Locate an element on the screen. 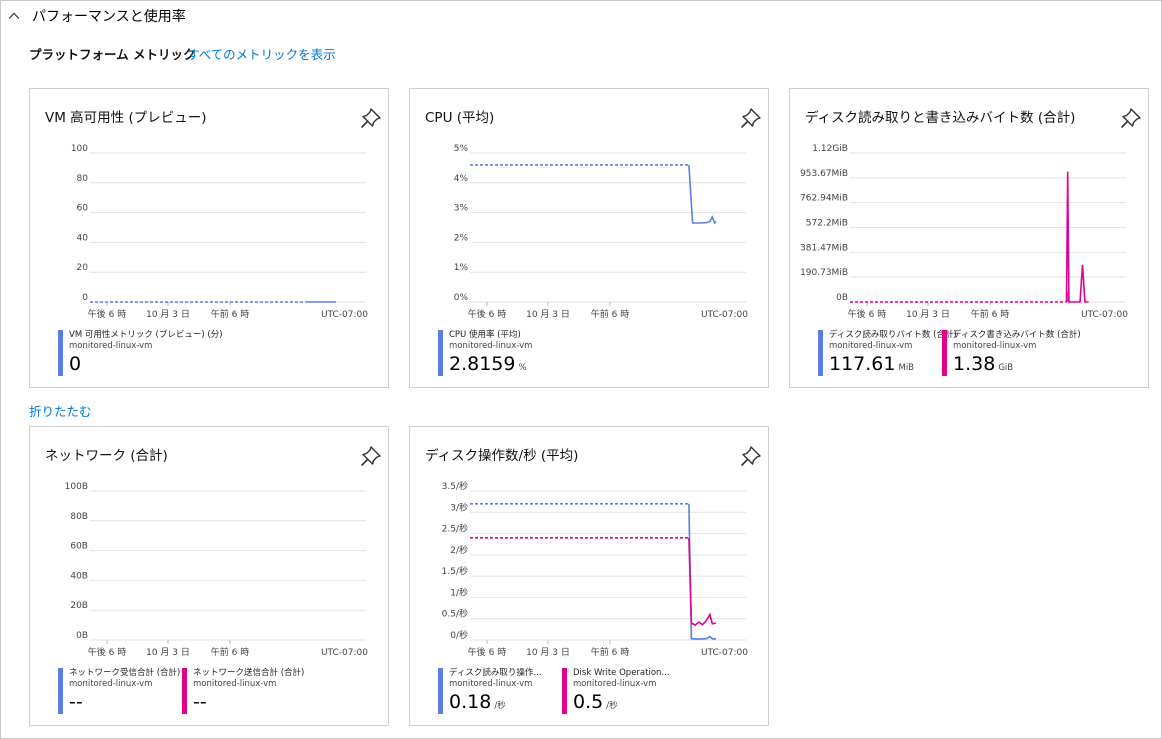 This screenshot has height=739, width=1162. legend-text: ネットワーク送信合計 (合計) monitored-linux-vm -- is located at coordinates (248, 692).